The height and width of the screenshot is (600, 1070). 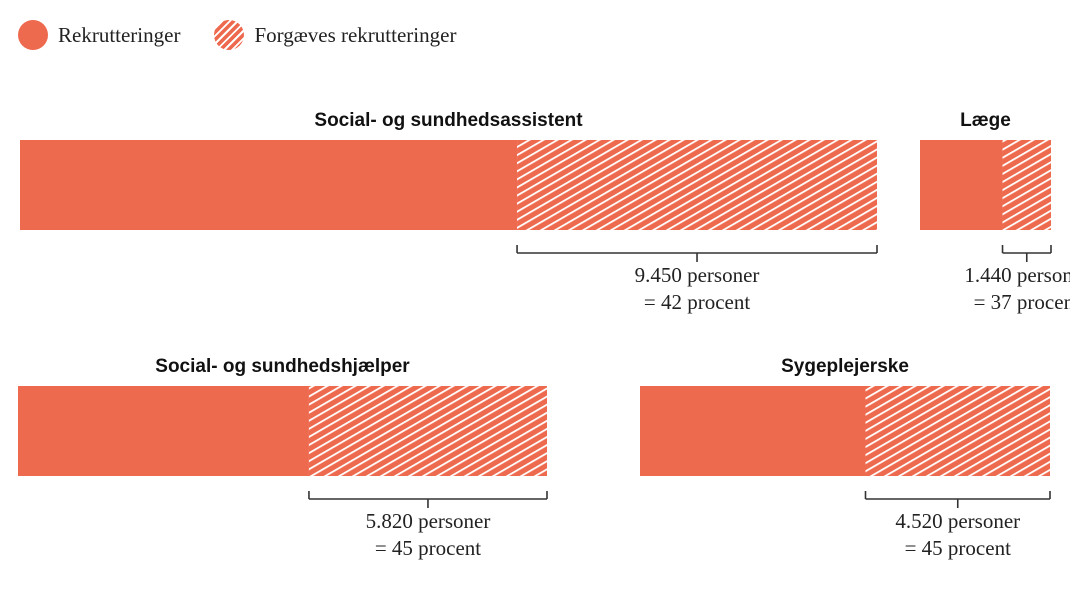 What do you see at coordinates (985, 120) in the screenshot?
I see `bar-title-laege: Læge` at bounding box center [985, 120].